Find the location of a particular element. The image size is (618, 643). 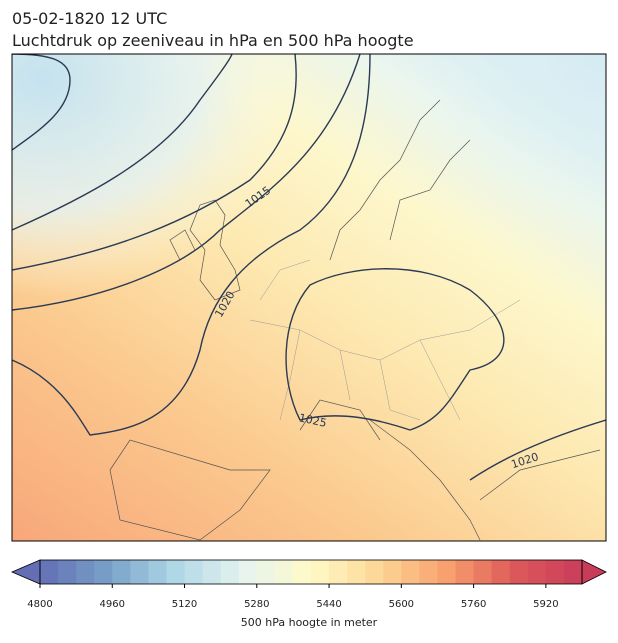

colorbar-tick-label: 5600 is located at coordinates (401, 604).